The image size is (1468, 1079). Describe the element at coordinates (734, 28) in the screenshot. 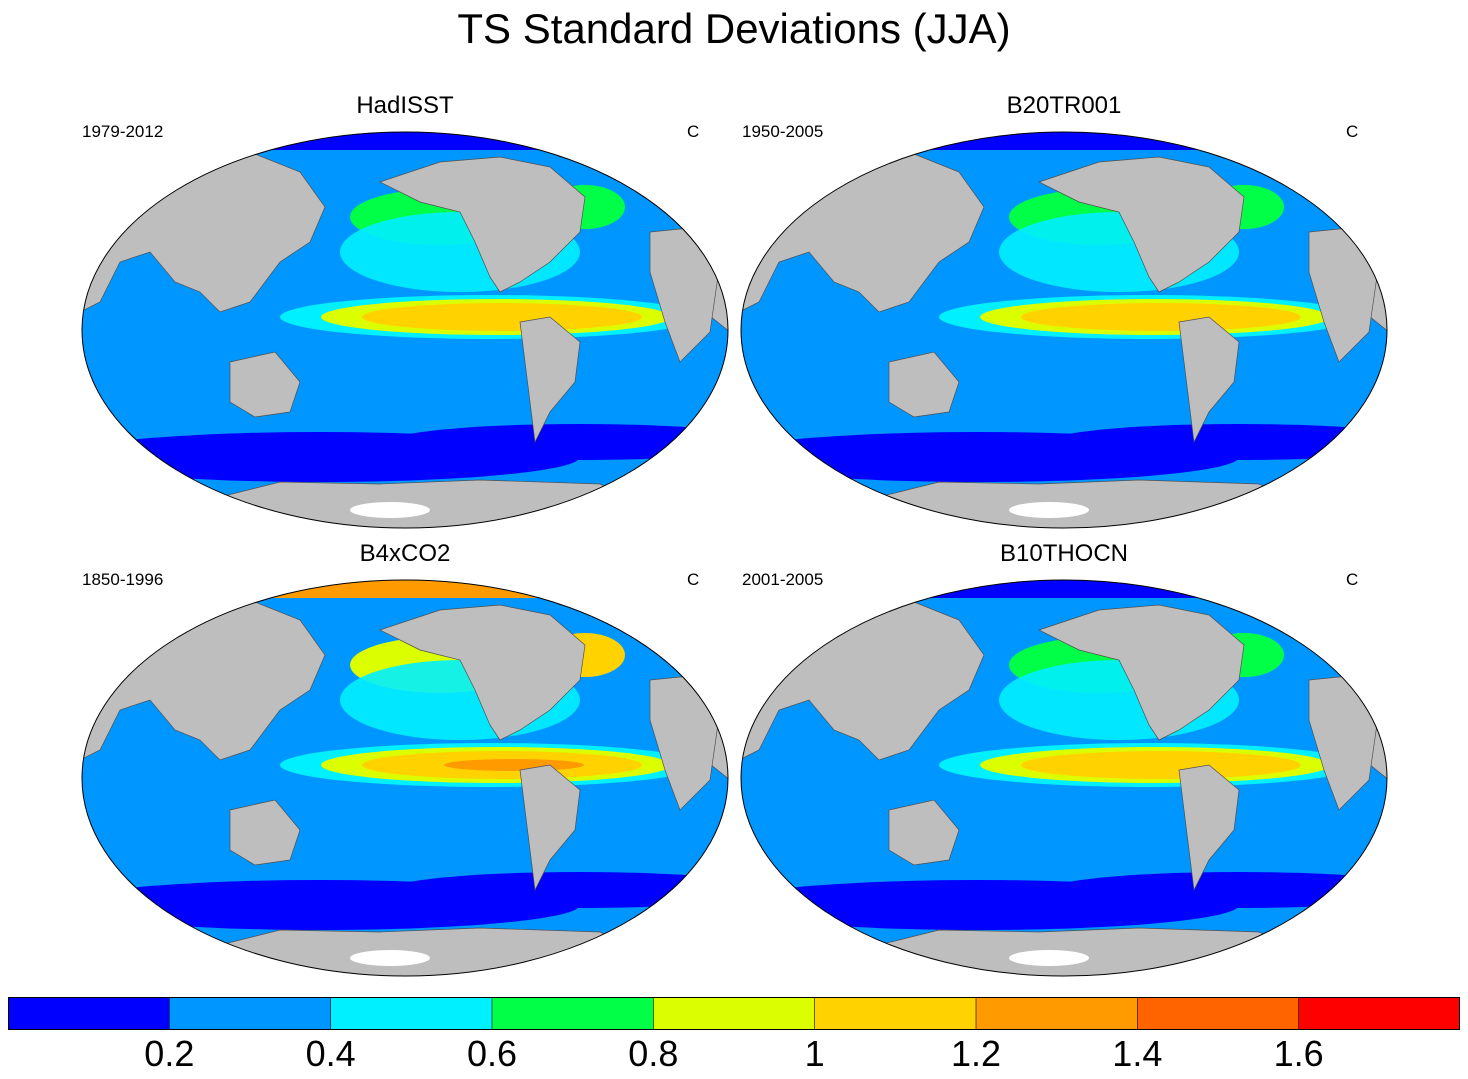

I see `main-title: TS Standard Deviations (JJA)` at that location.